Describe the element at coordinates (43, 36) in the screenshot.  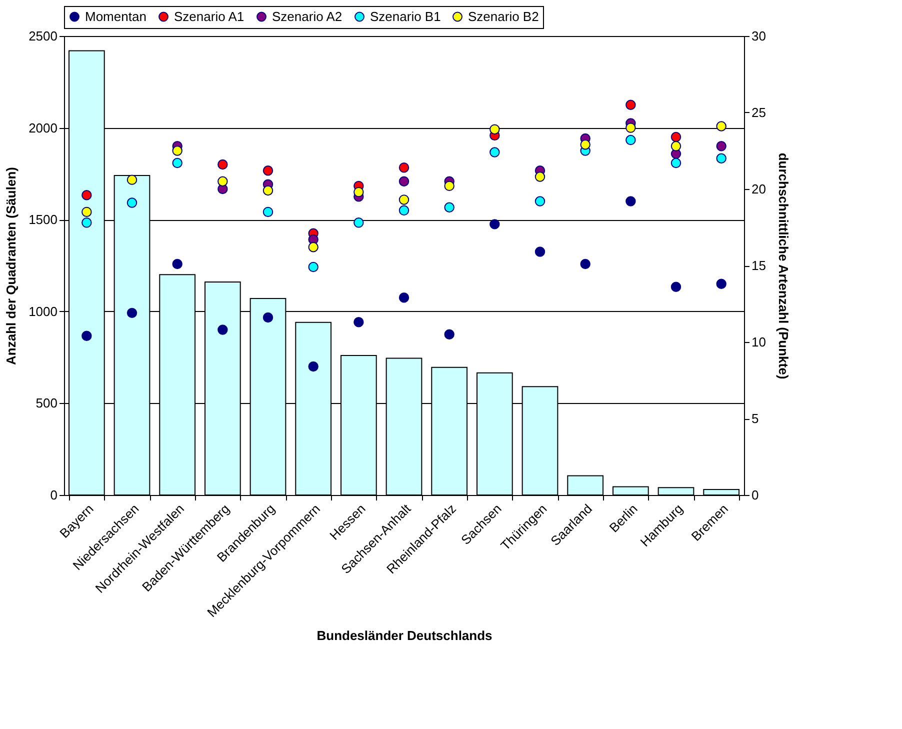
I see `y-tick-label: 2500` at that location.